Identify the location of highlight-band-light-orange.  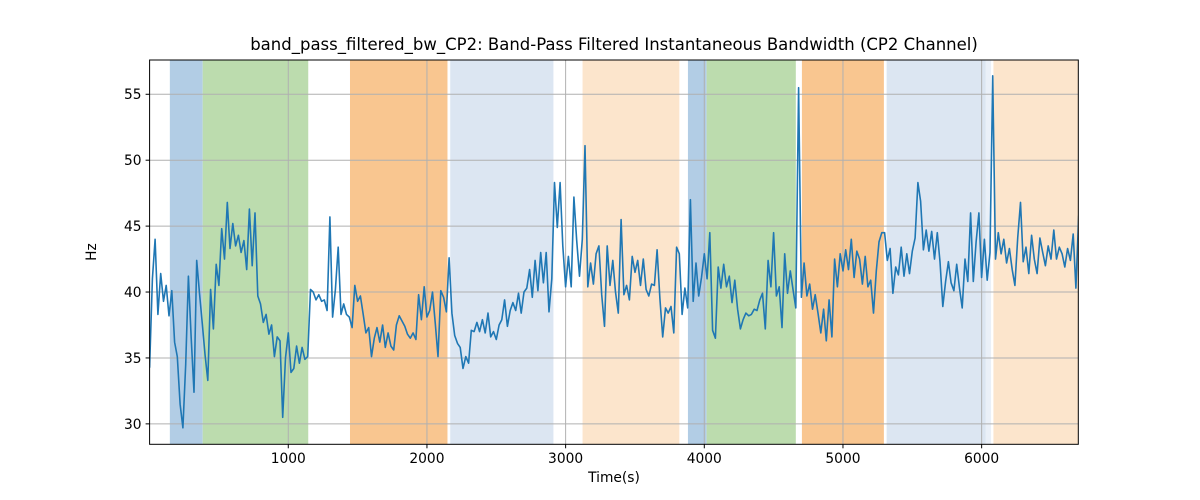
(1036, 252).